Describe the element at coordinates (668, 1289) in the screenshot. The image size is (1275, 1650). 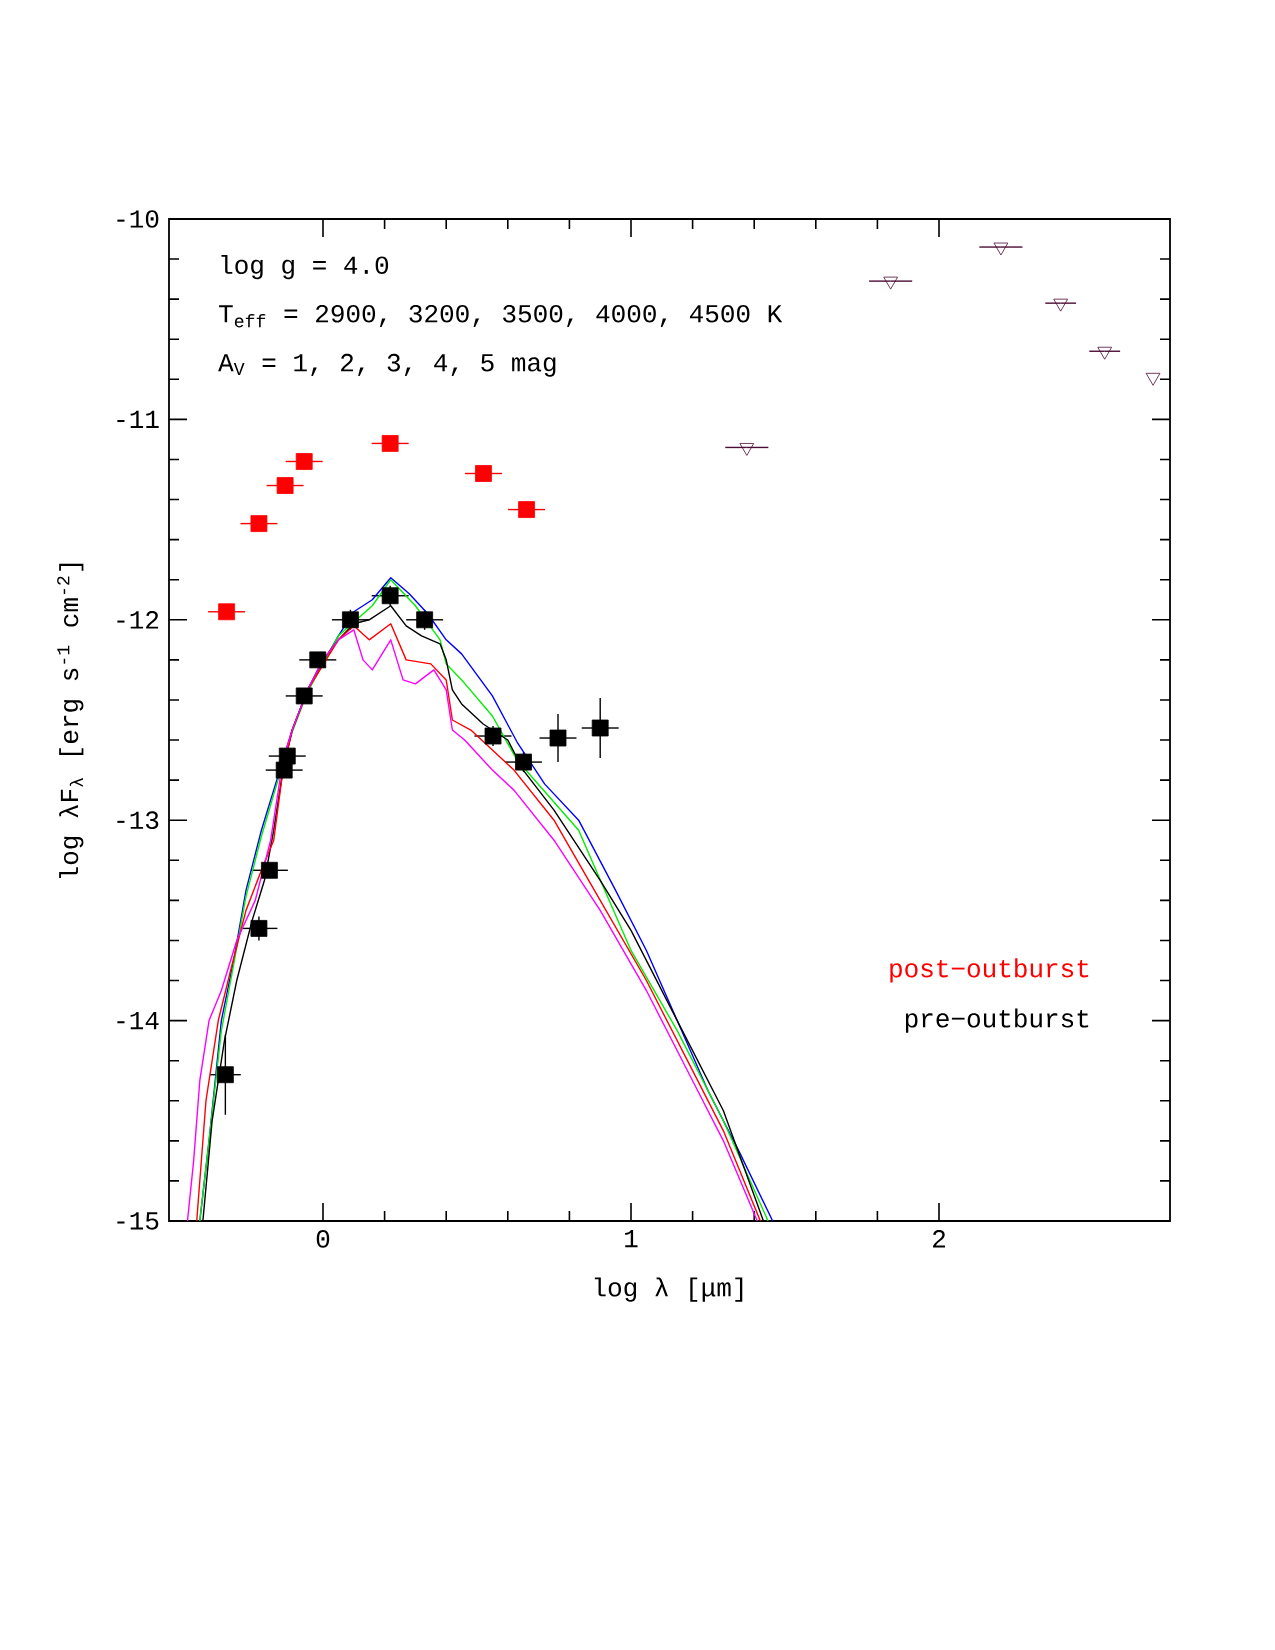
I see `x-axis-title: log λ [μm]` at that location.